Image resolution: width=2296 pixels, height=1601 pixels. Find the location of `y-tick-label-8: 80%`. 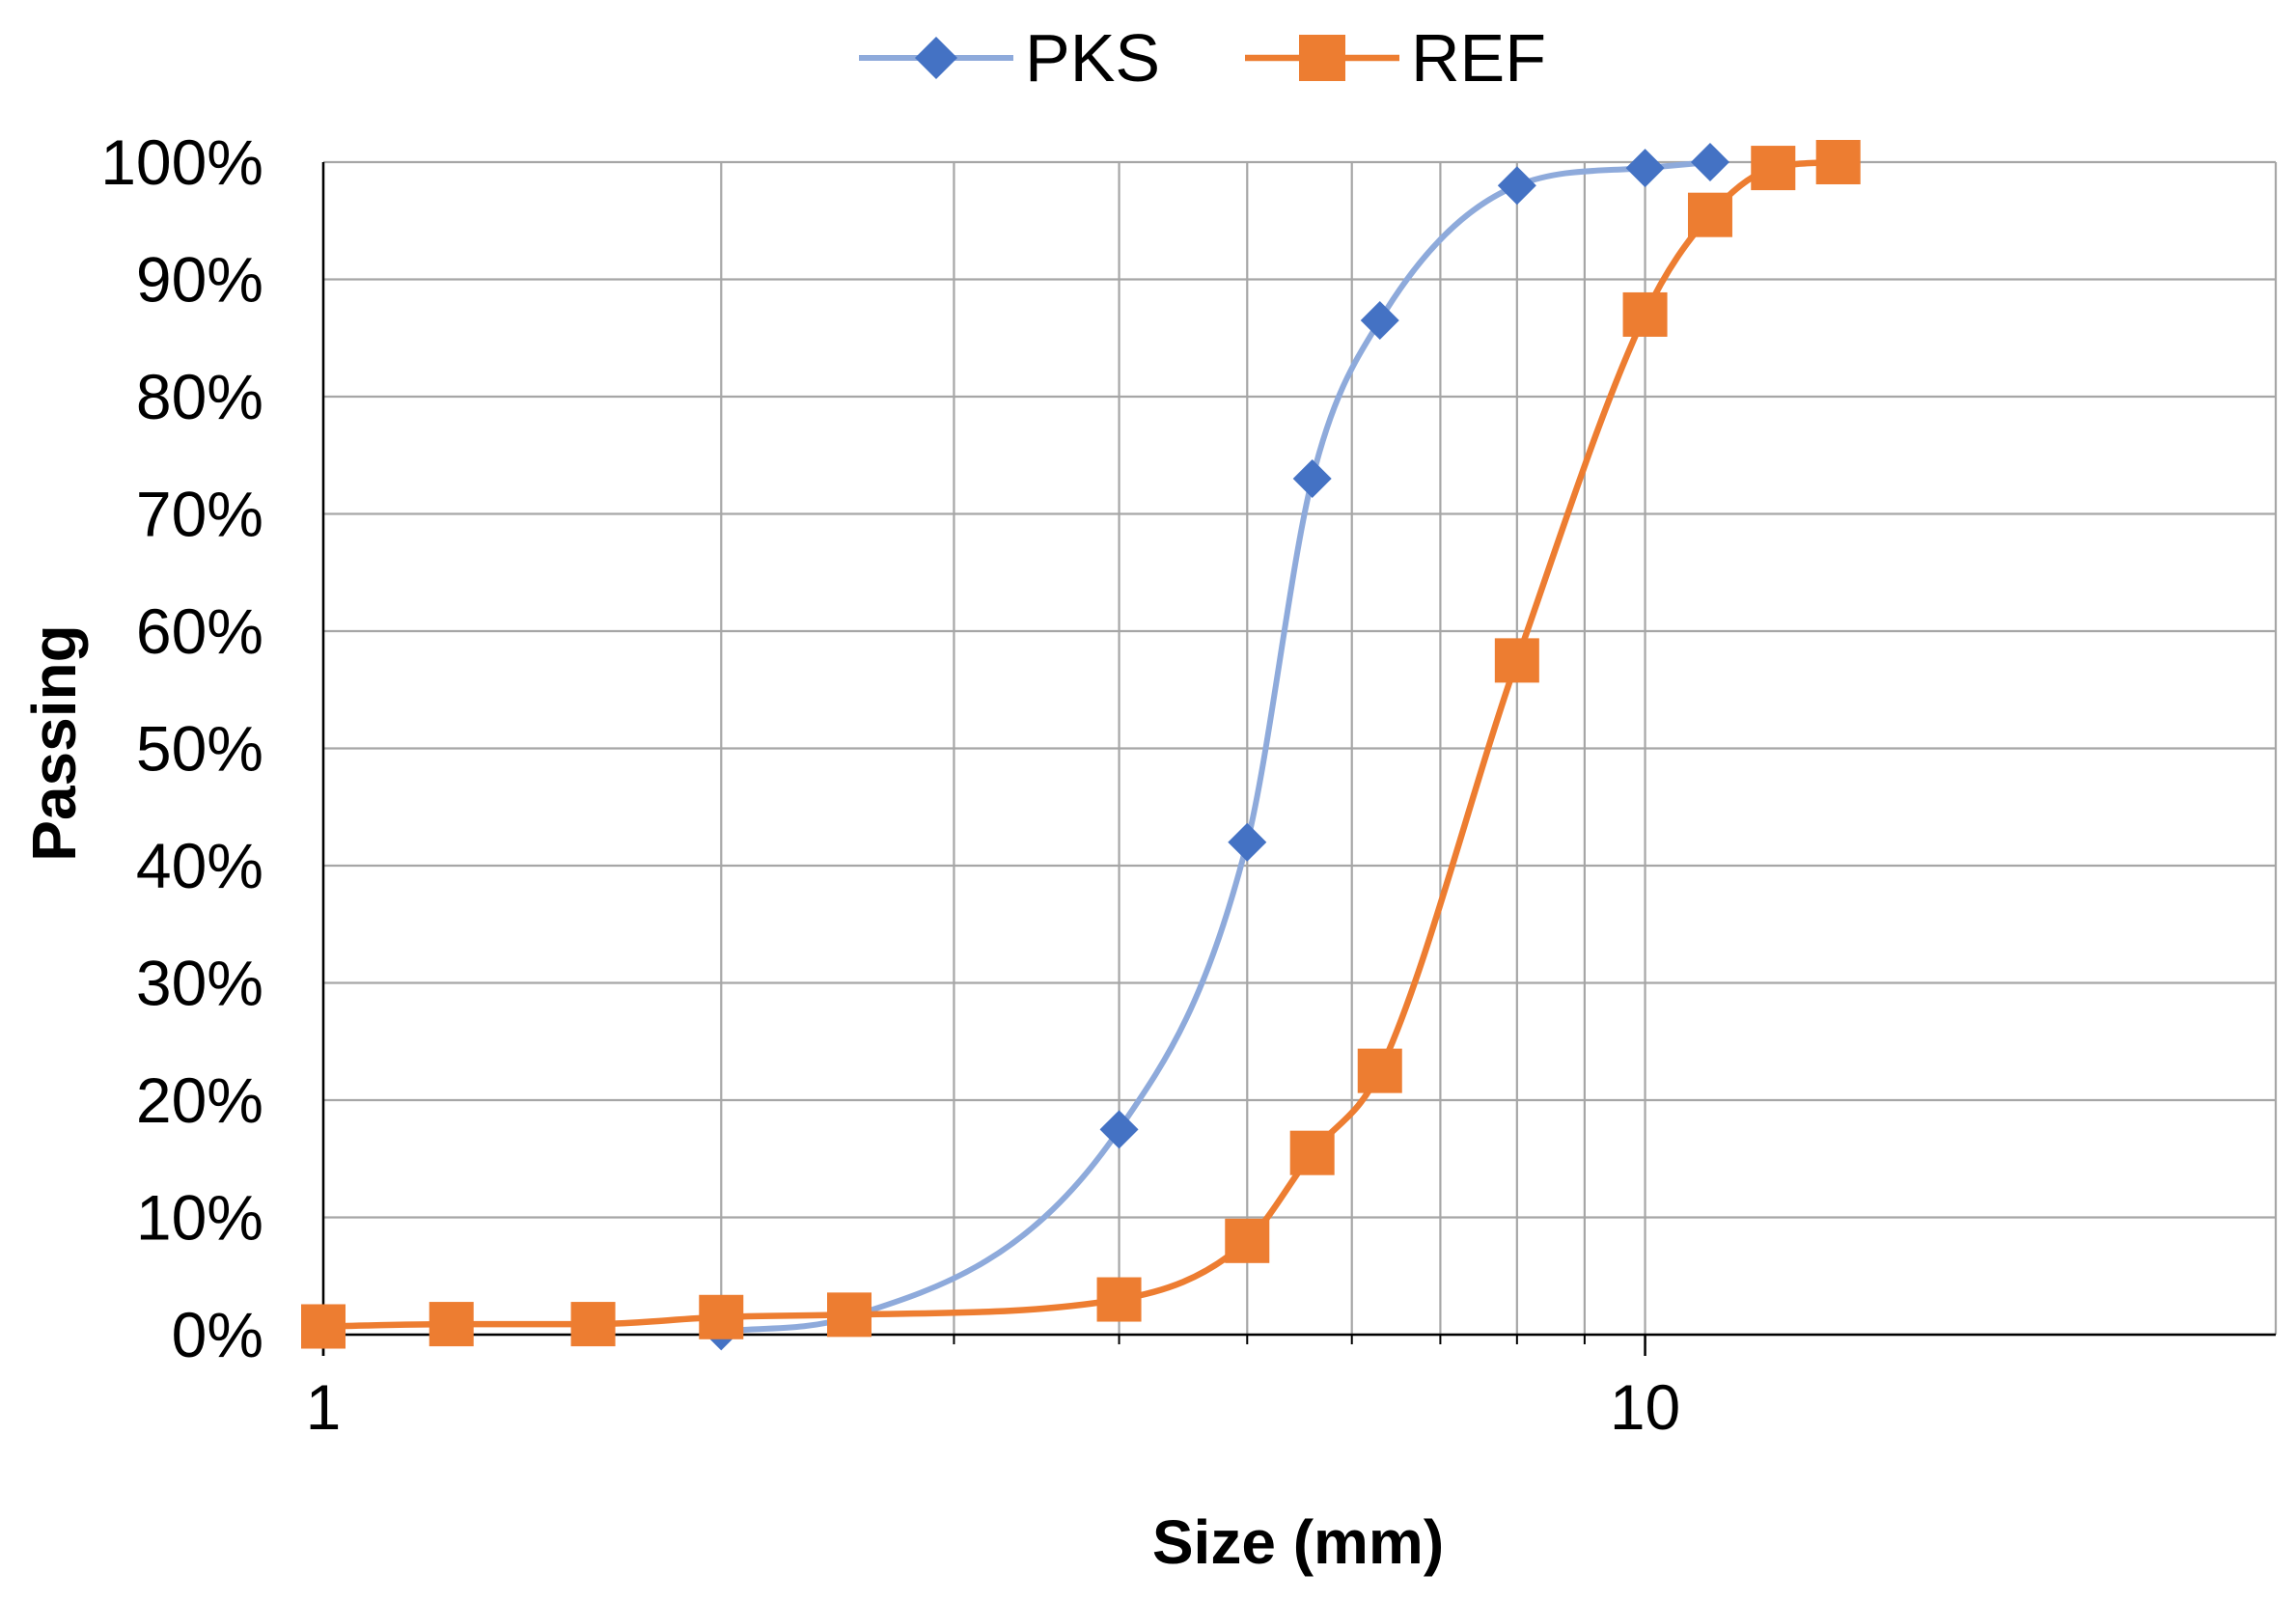

y-tick-label-8: 80% is located at coordinates (199, 396).